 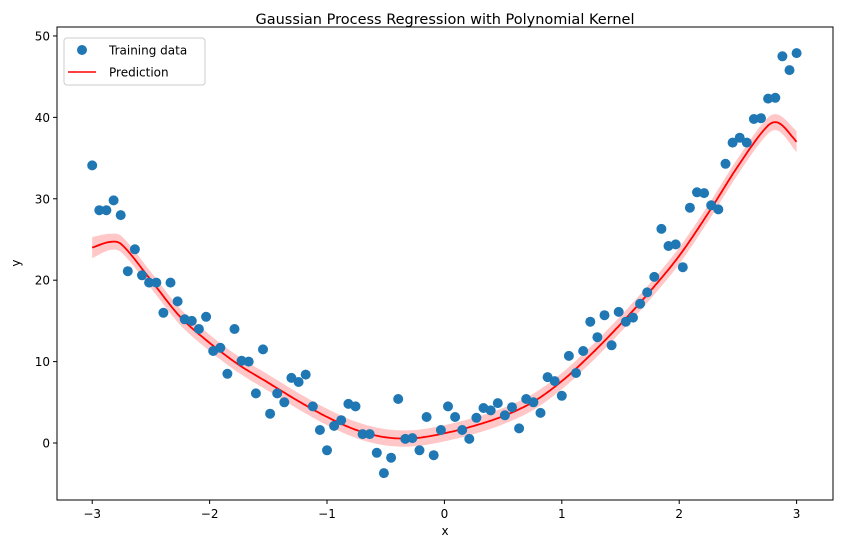 I want to click on x-axis-label: x, so click(x=444, y=531).